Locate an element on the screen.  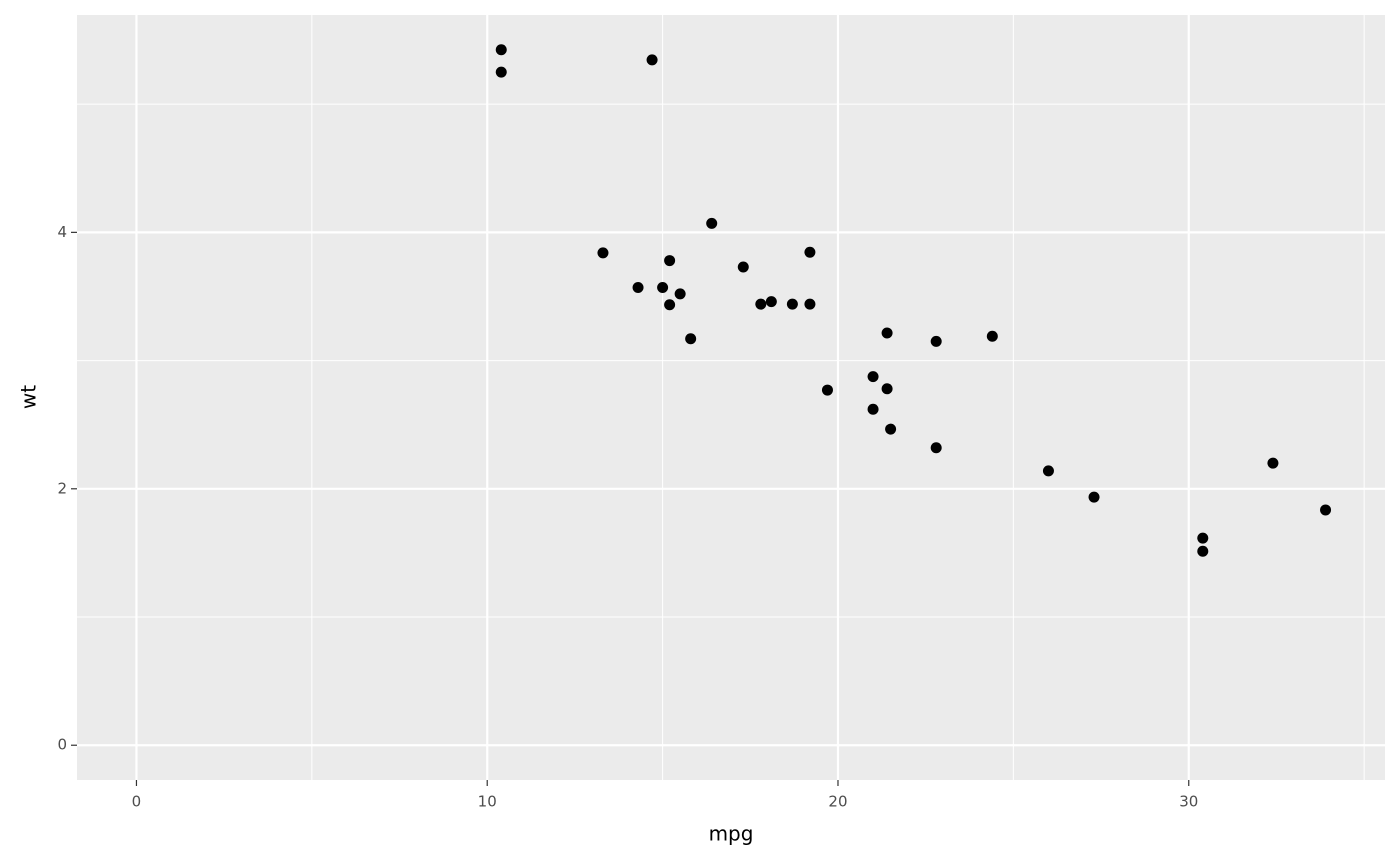
x-tick-label: 0 is located at coordinates (137, 802).